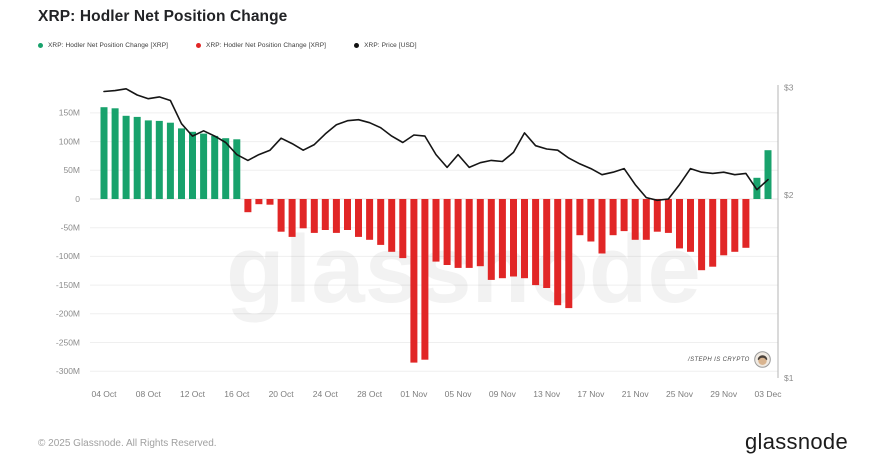  I want to click on bar-16 Nov, so click(580, 217).